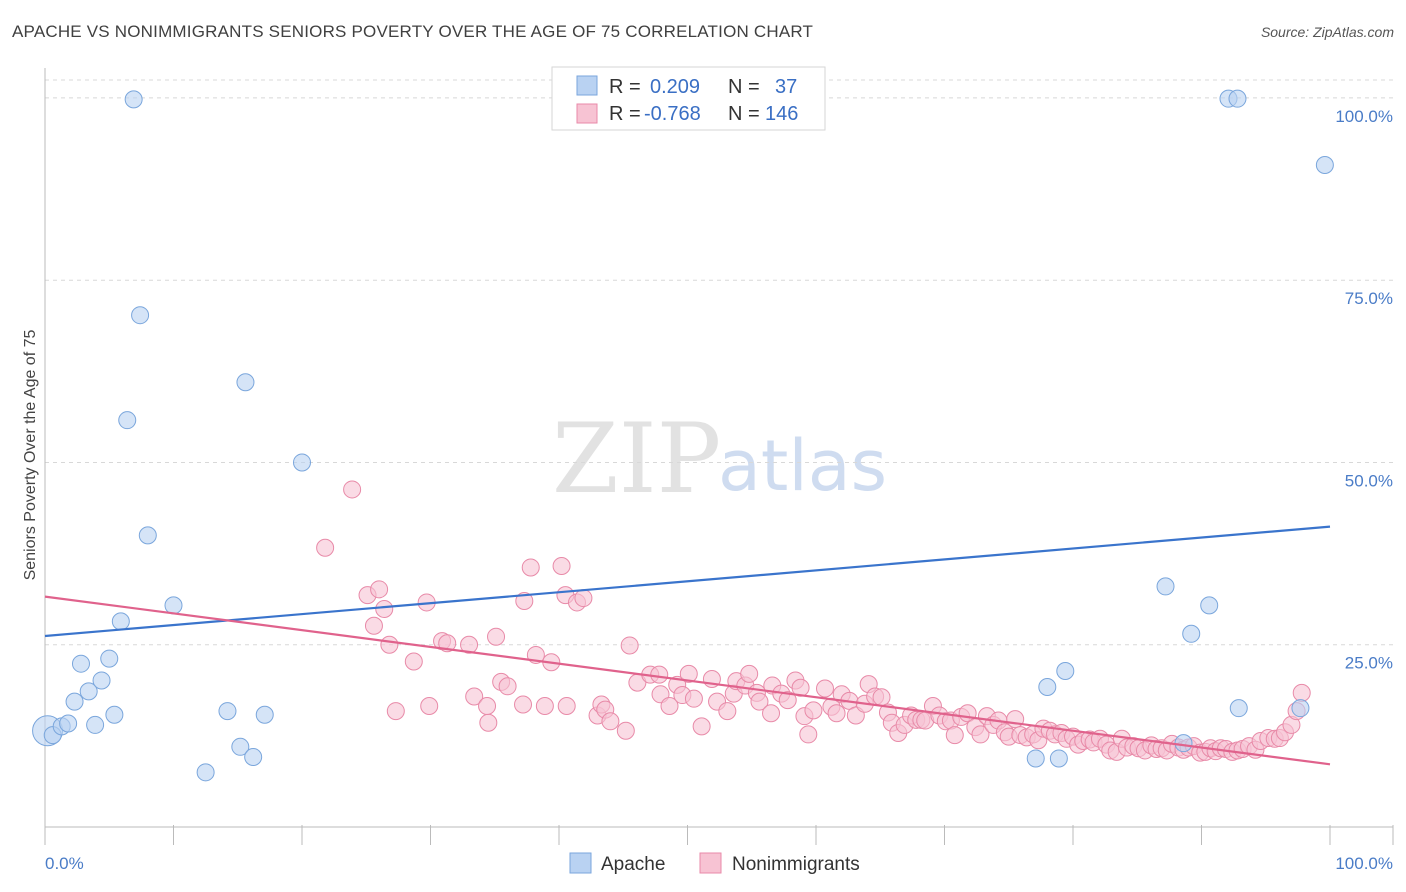 The height and width of the screenshot is (892, 1406). What do you see at coordinates (625, 87) in the screenshot?
I see `apache-r-label: R =` at bounding box center [625, 87].